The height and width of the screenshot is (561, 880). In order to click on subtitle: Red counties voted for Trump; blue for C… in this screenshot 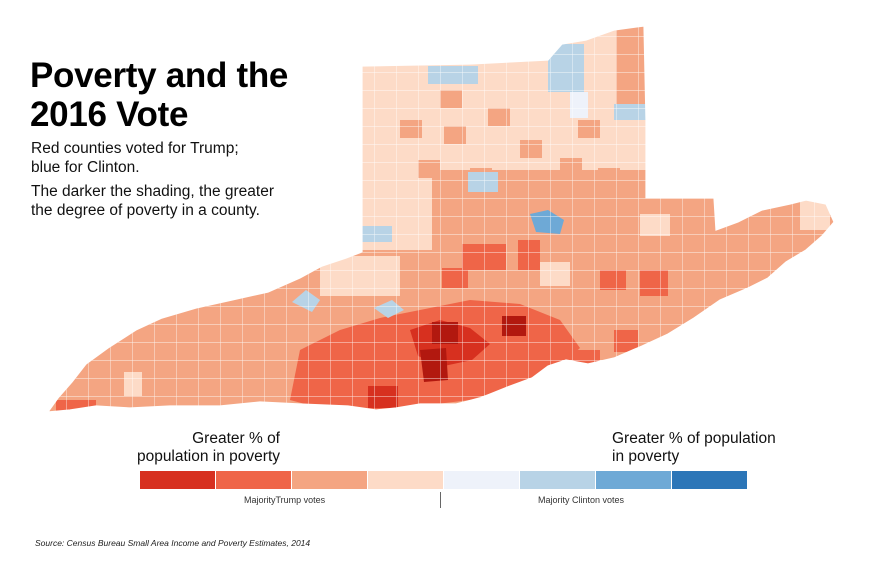, I will do `click(135, 158)`.